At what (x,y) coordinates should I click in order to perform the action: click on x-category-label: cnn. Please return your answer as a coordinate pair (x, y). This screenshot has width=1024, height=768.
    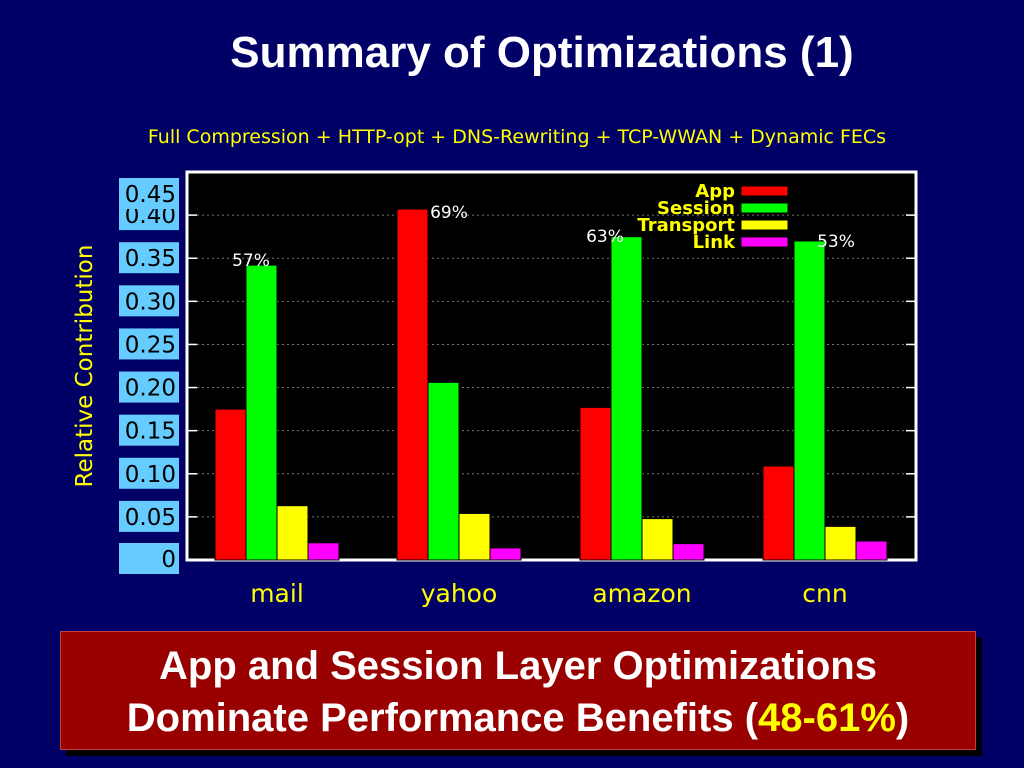
    Looking at the image, I should click on (824, 593).